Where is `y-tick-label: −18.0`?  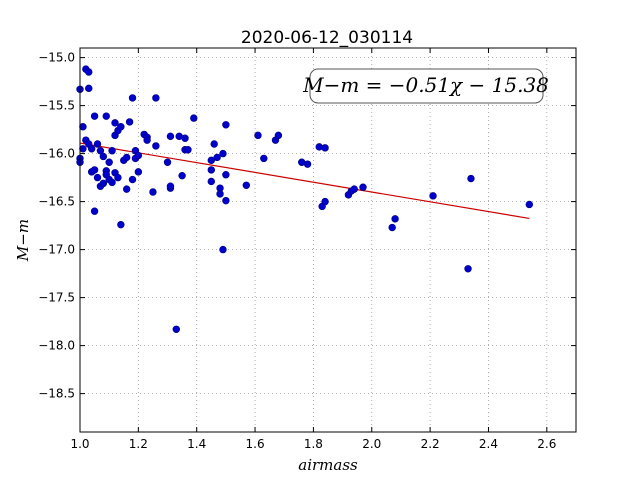
y-tick-label: −18.0 is located at coordinates (56, 346).